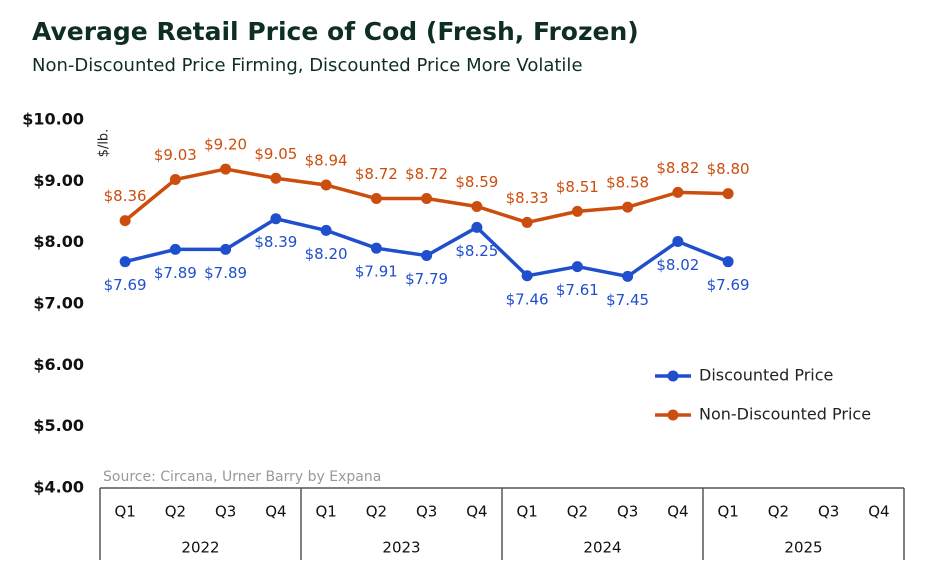 This screenshot has width=944, height=572. I want to click on data-label: $9.05, so click(275, 154).